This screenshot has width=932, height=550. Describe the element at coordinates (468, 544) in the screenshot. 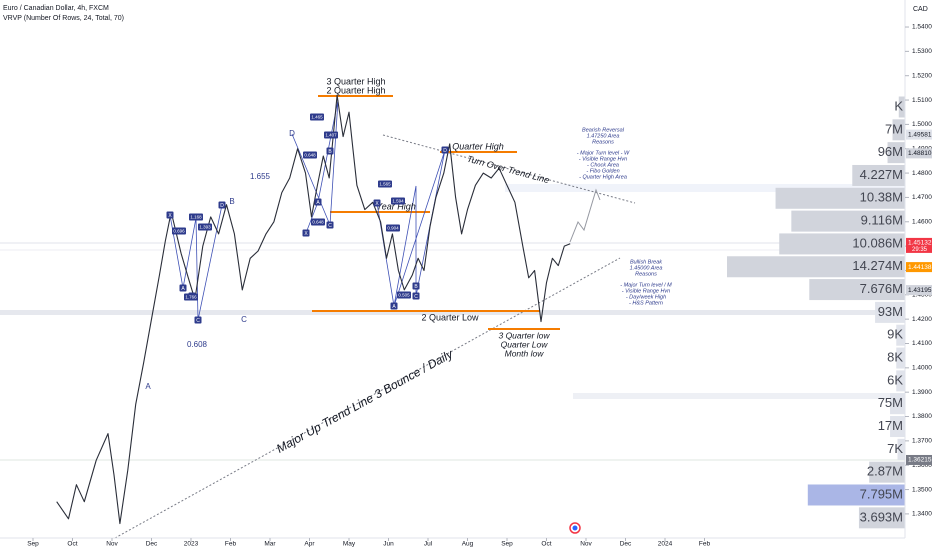

I see `x-tick-label: Aug` at that location.